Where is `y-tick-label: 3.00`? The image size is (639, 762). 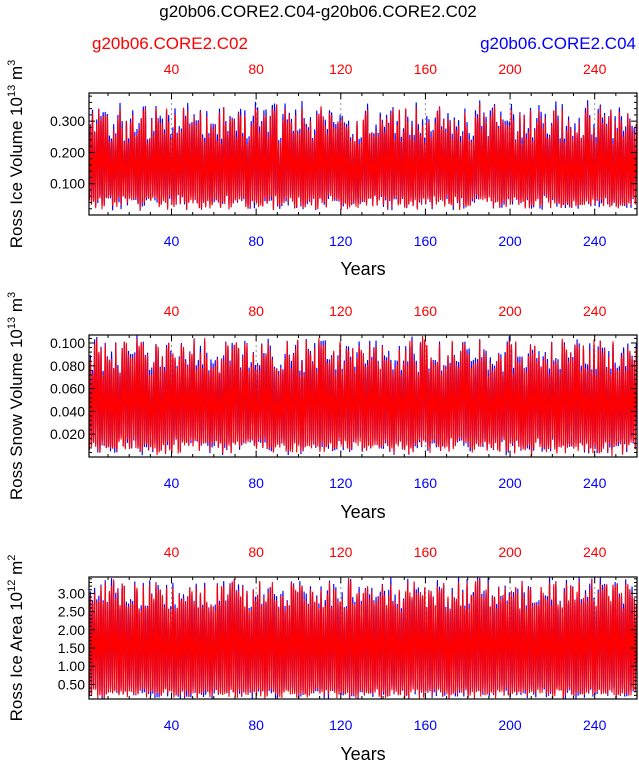
y-tick-label: 3.00 is located at coordinates (71, 593).